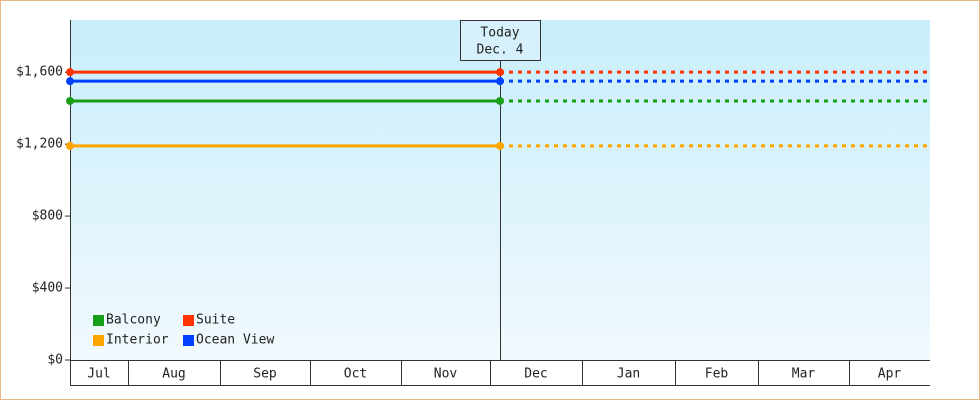 The image size is (980, 400). I want to click on x-tick-label: Sep, so click(265, 374).